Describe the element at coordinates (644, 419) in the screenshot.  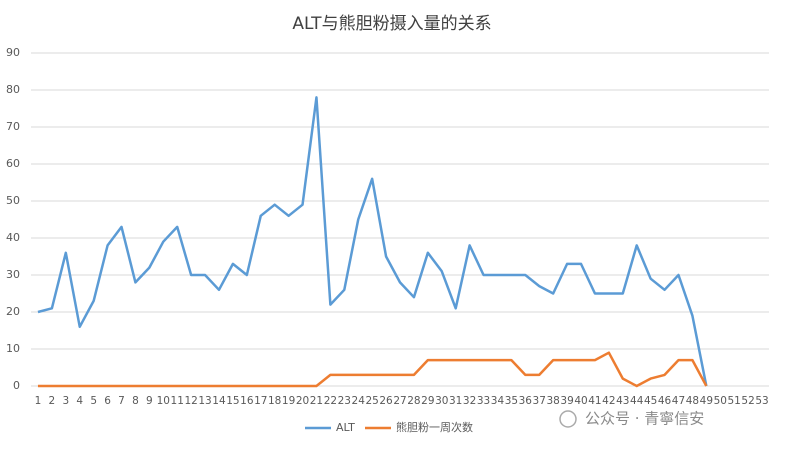
I see `watermark: 公众号 · 青寧信安` at that location.